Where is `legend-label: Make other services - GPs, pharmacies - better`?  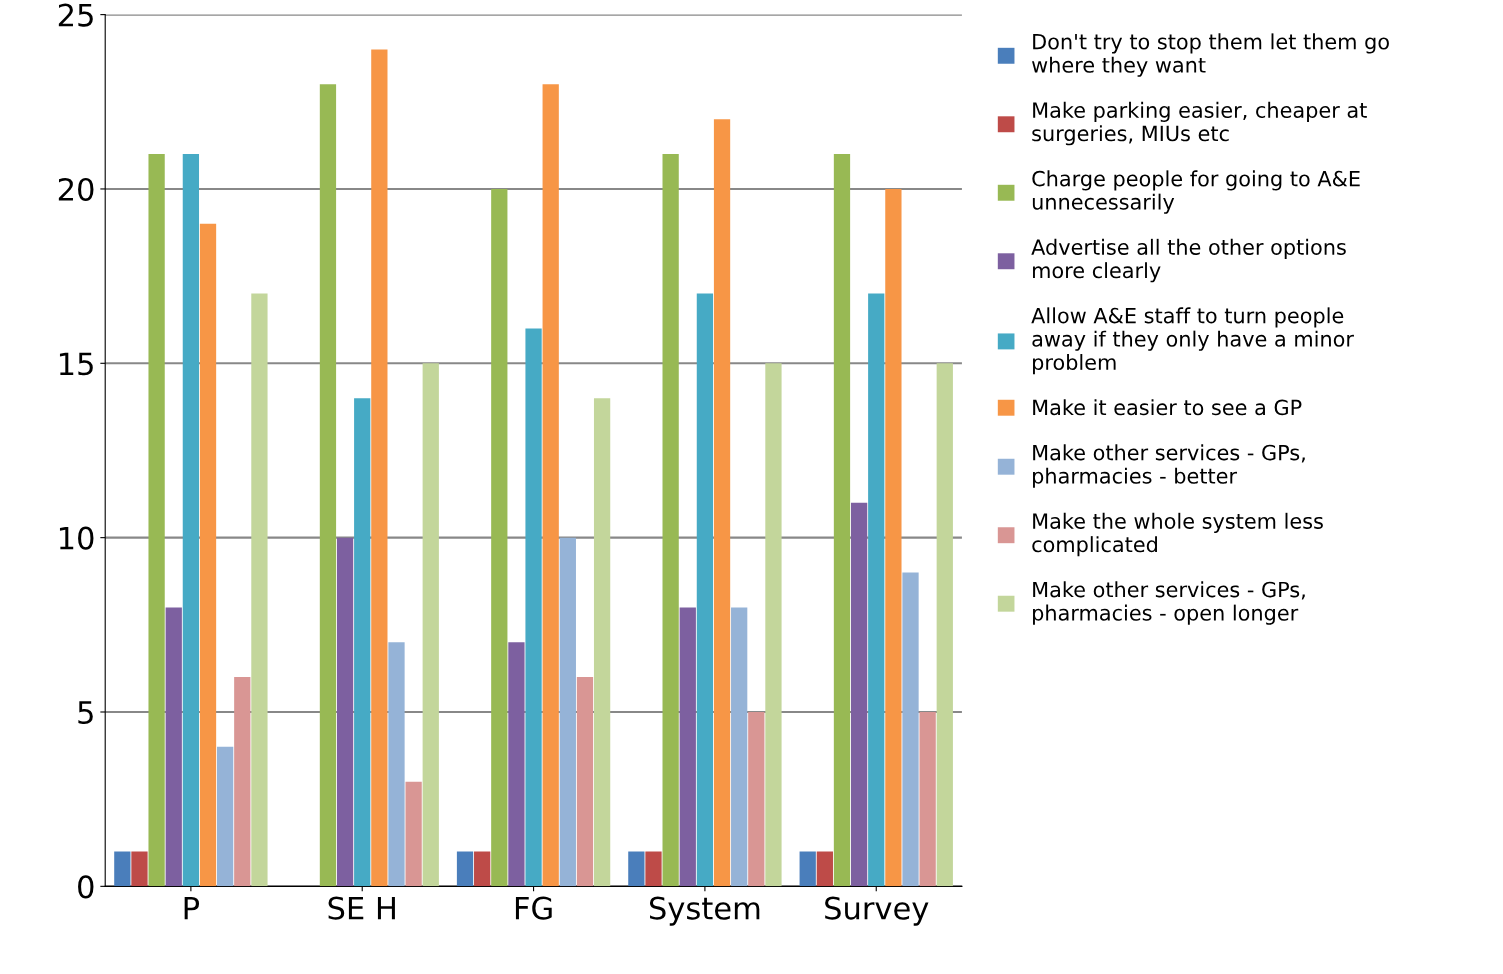
legend-label: Make other services - GPs, pharmacies - better is located at coordinates (1169, 466).